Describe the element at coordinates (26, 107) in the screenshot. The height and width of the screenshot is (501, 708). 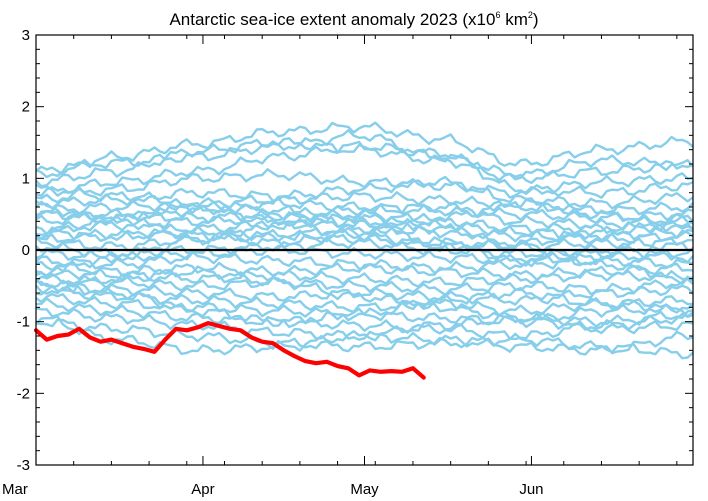
I see `y-tick-label: 2` at that location.